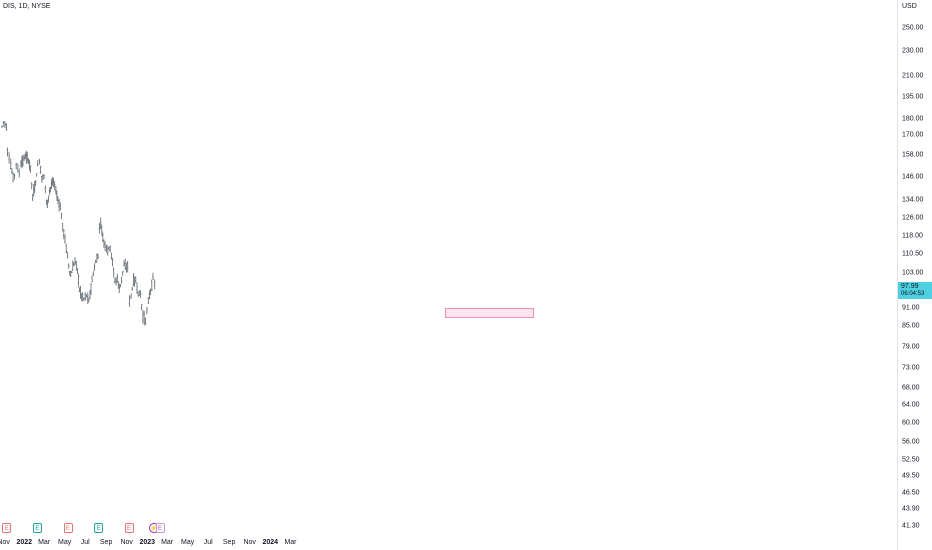 This screenshot has width=932, height=550. Describe the element at coordinates (913, 76) in the screenshot. I see `price-tick-label: 210.00` at that location.